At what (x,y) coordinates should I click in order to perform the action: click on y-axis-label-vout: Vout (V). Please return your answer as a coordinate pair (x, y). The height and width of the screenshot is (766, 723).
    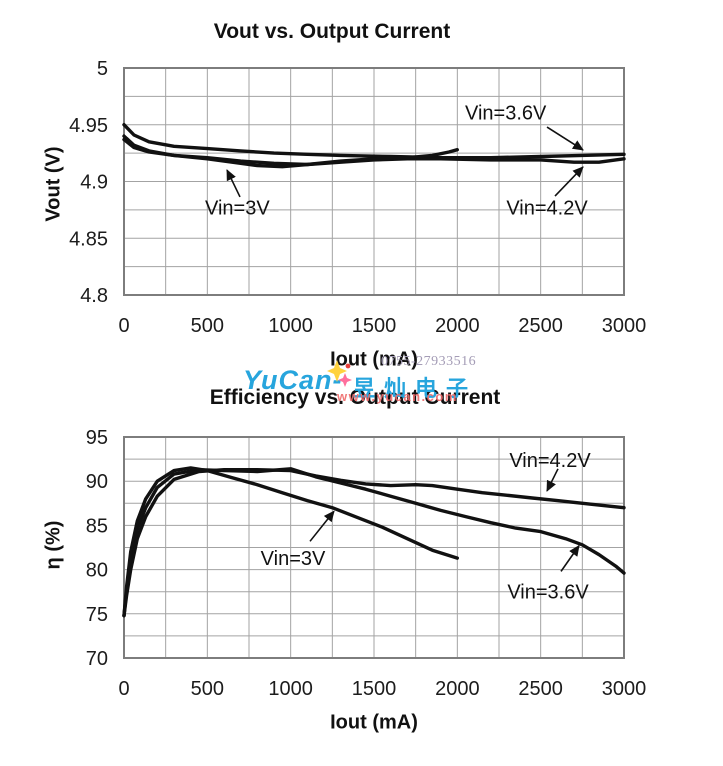
    Looking at the image, I should click on (53, 184).